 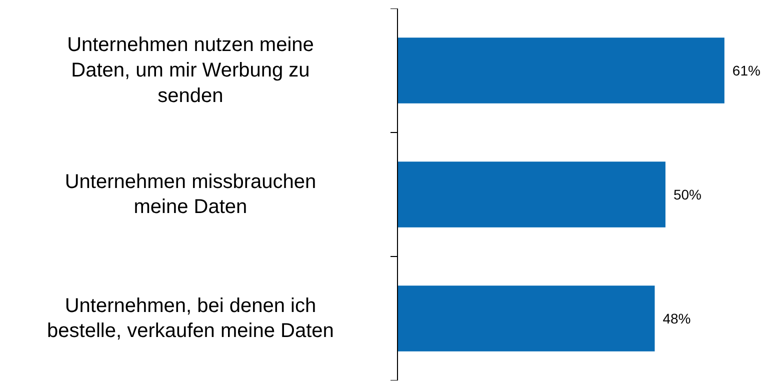 I want to click on y-tick-label: Unternehmen nutzen meine Daten, um mir Werbung zu senden, so click(x=190, y=70).